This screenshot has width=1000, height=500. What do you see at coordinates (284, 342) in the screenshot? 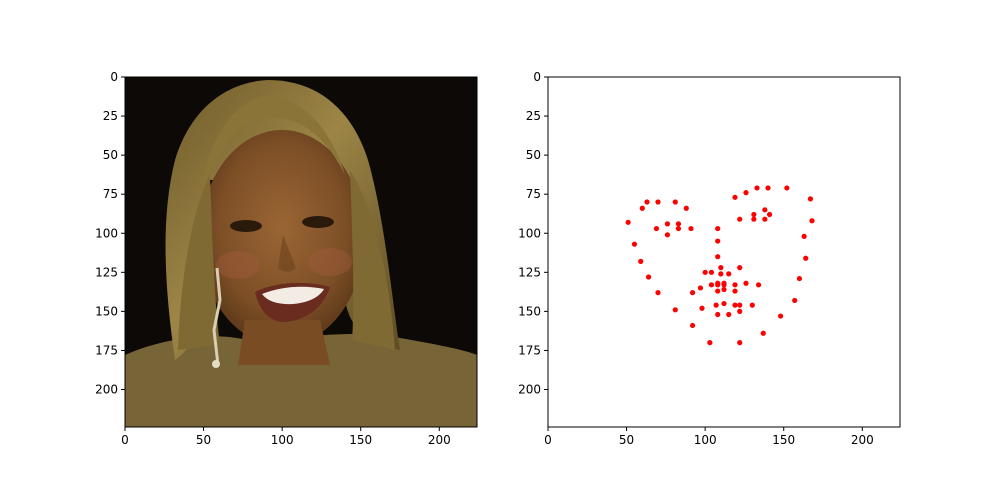
I see `photo-neck` at bounding box center [284, 342].